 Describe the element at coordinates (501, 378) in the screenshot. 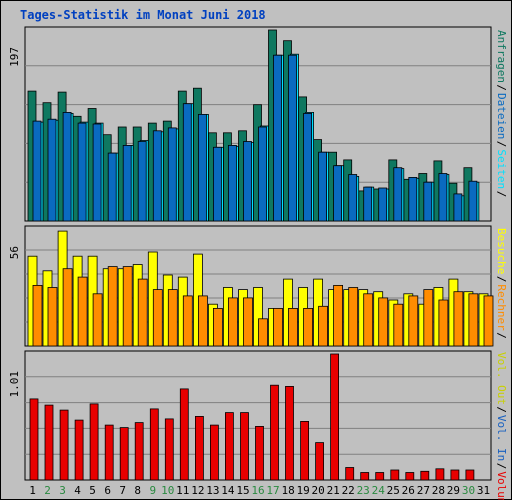

I see `legend-volout: Vol. Out` at that location.